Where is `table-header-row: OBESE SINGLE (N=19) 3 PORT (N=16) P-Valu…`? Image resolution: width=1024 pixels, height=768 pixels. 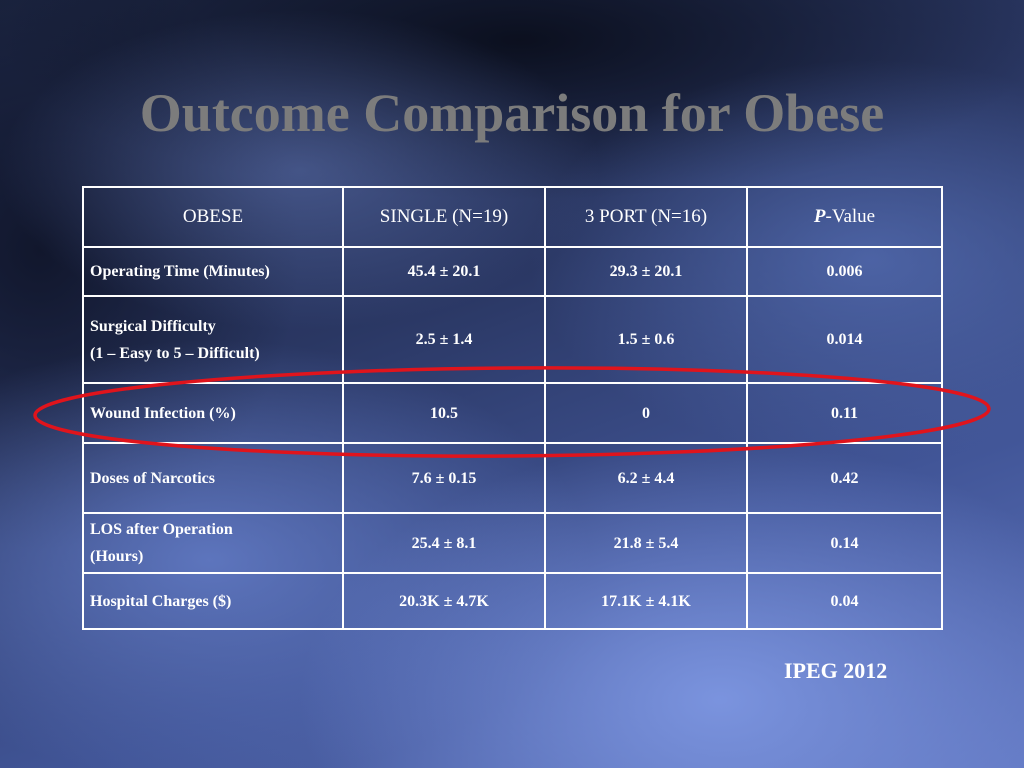
table-header-row: OBESE SINGLE (N=19) 3 PORT (N=16) P-Valu… is located at coordinates (512, 217).